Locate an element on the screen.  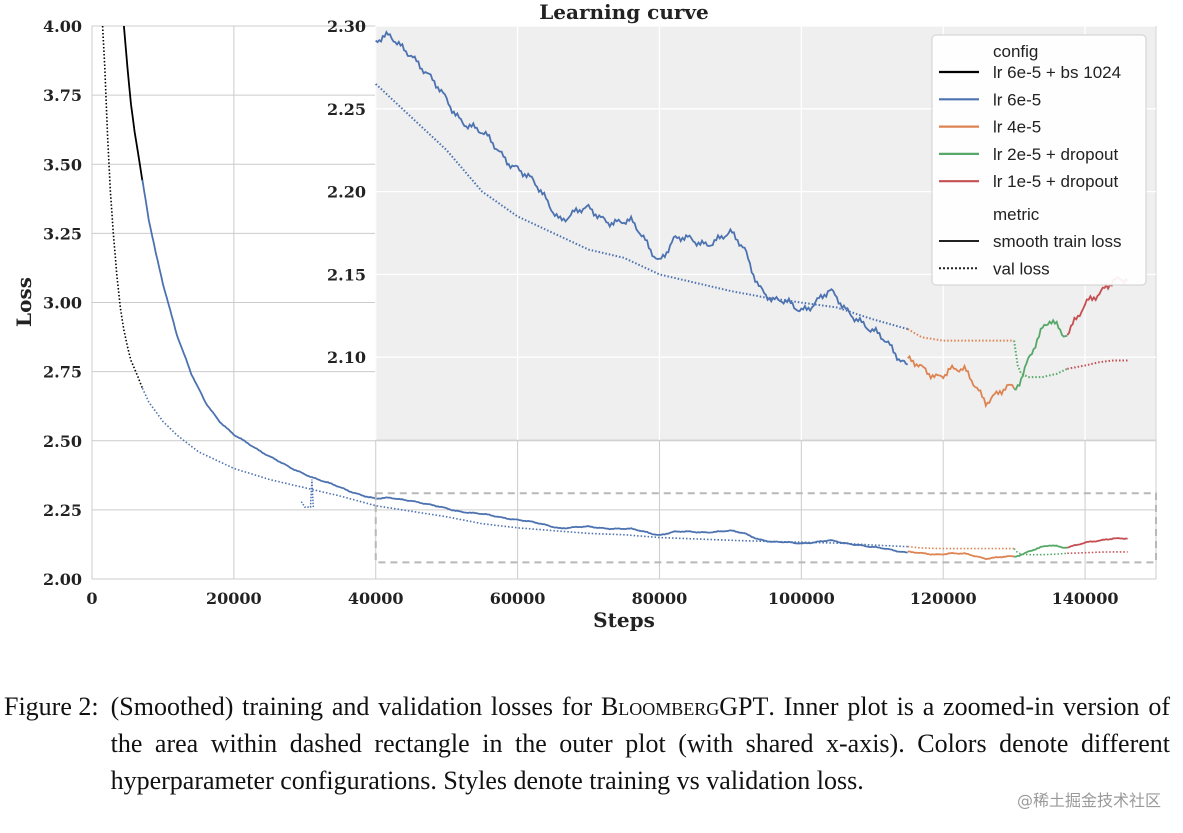
y-tick-label: 3.25 is located at coordinates (62, 233).